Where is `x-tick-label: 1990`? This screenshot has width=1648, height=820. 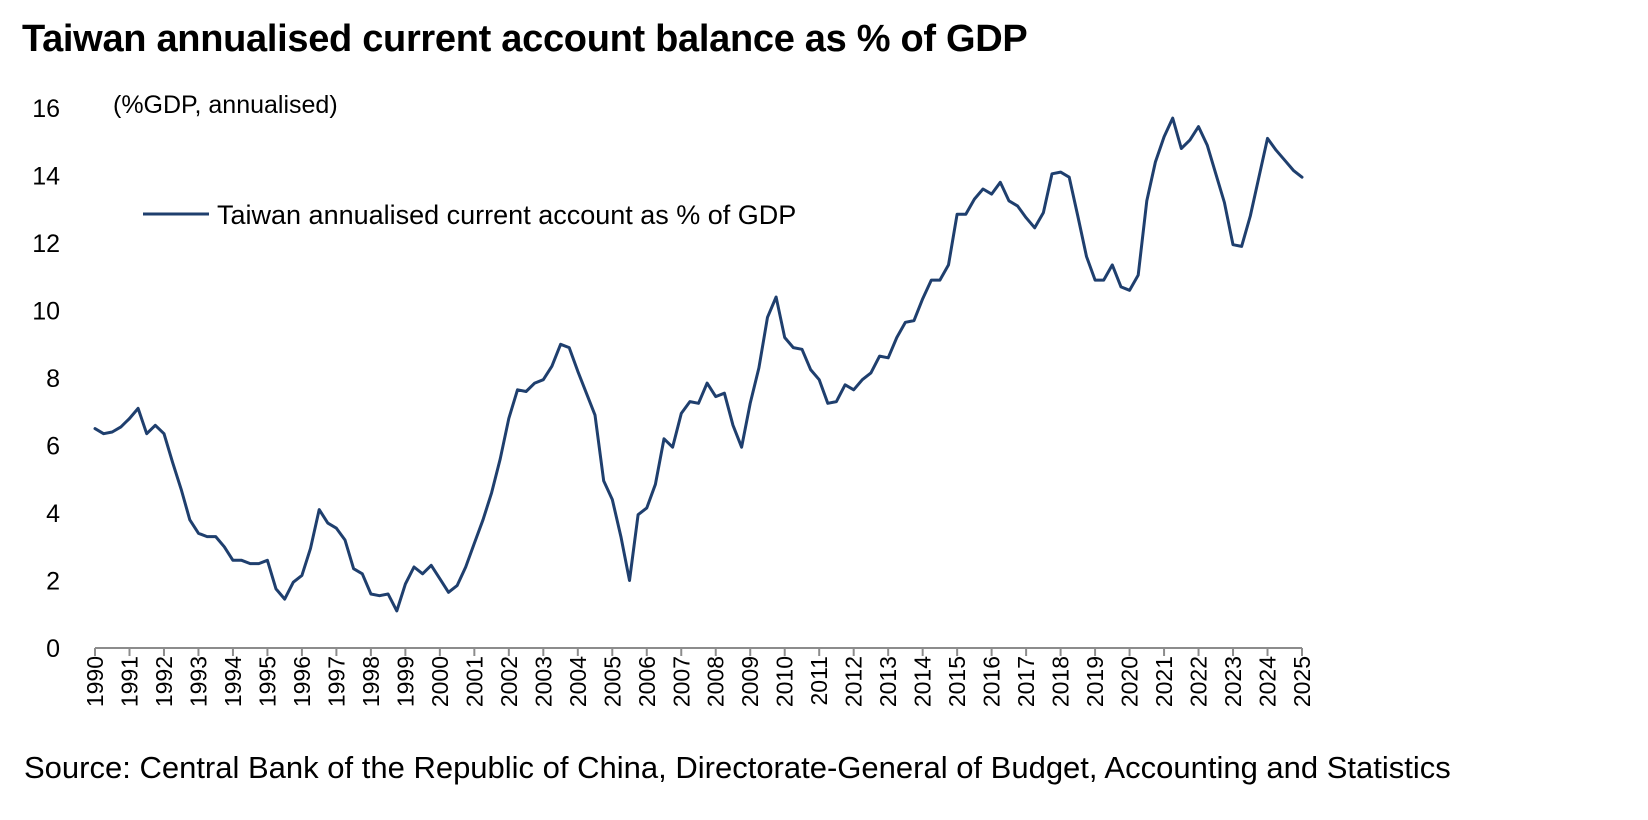 x-tick-label: 1990 is located at coordinates (95, 681).